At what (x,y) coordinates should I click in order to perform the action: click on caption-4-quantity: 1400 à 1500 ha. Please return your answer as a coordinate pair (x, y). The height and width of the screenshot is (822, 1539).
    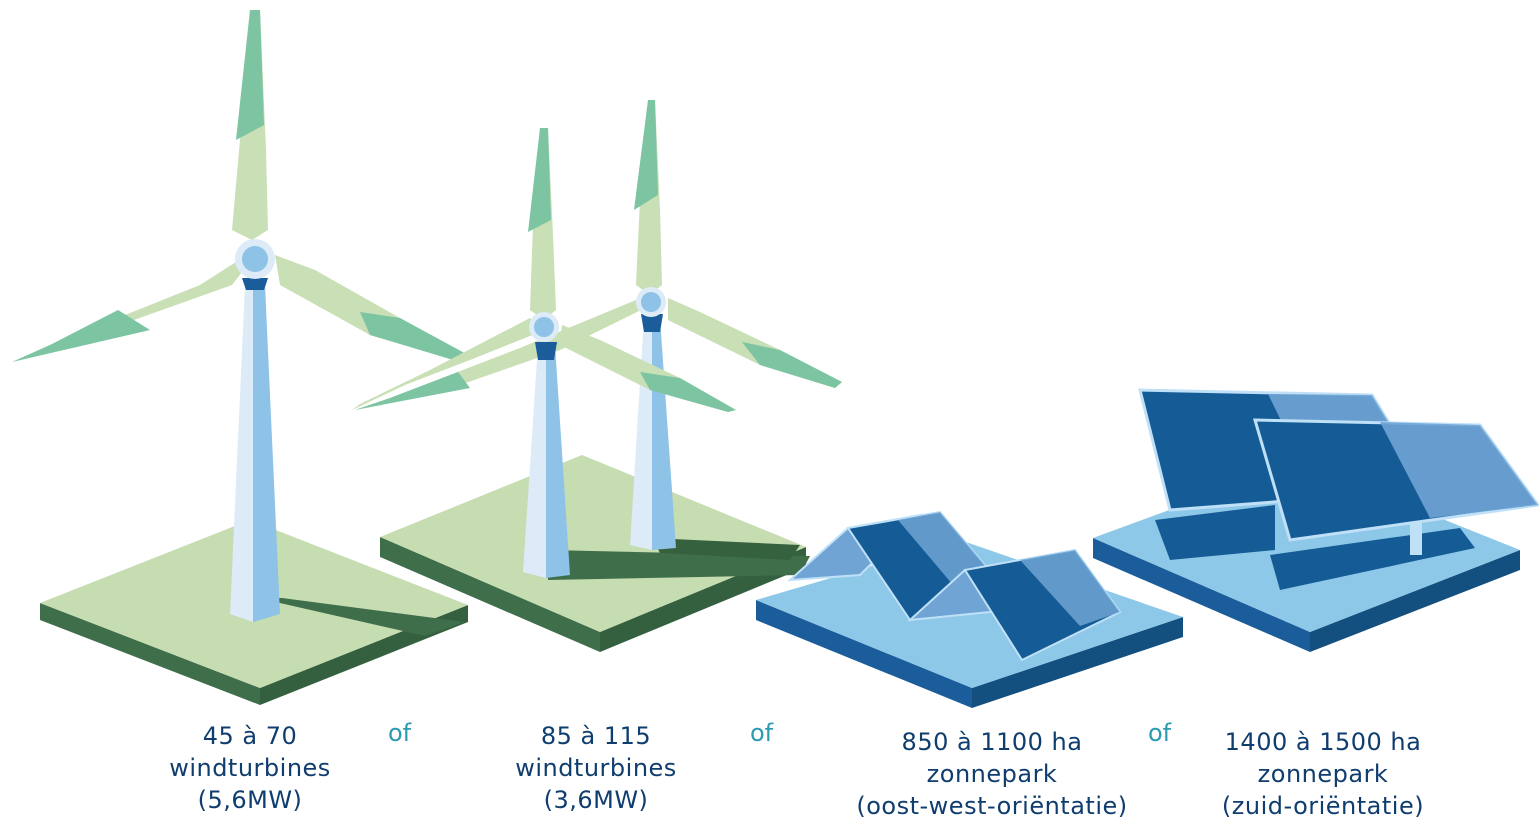
    Looking at the image, I should click on (1323, 742).